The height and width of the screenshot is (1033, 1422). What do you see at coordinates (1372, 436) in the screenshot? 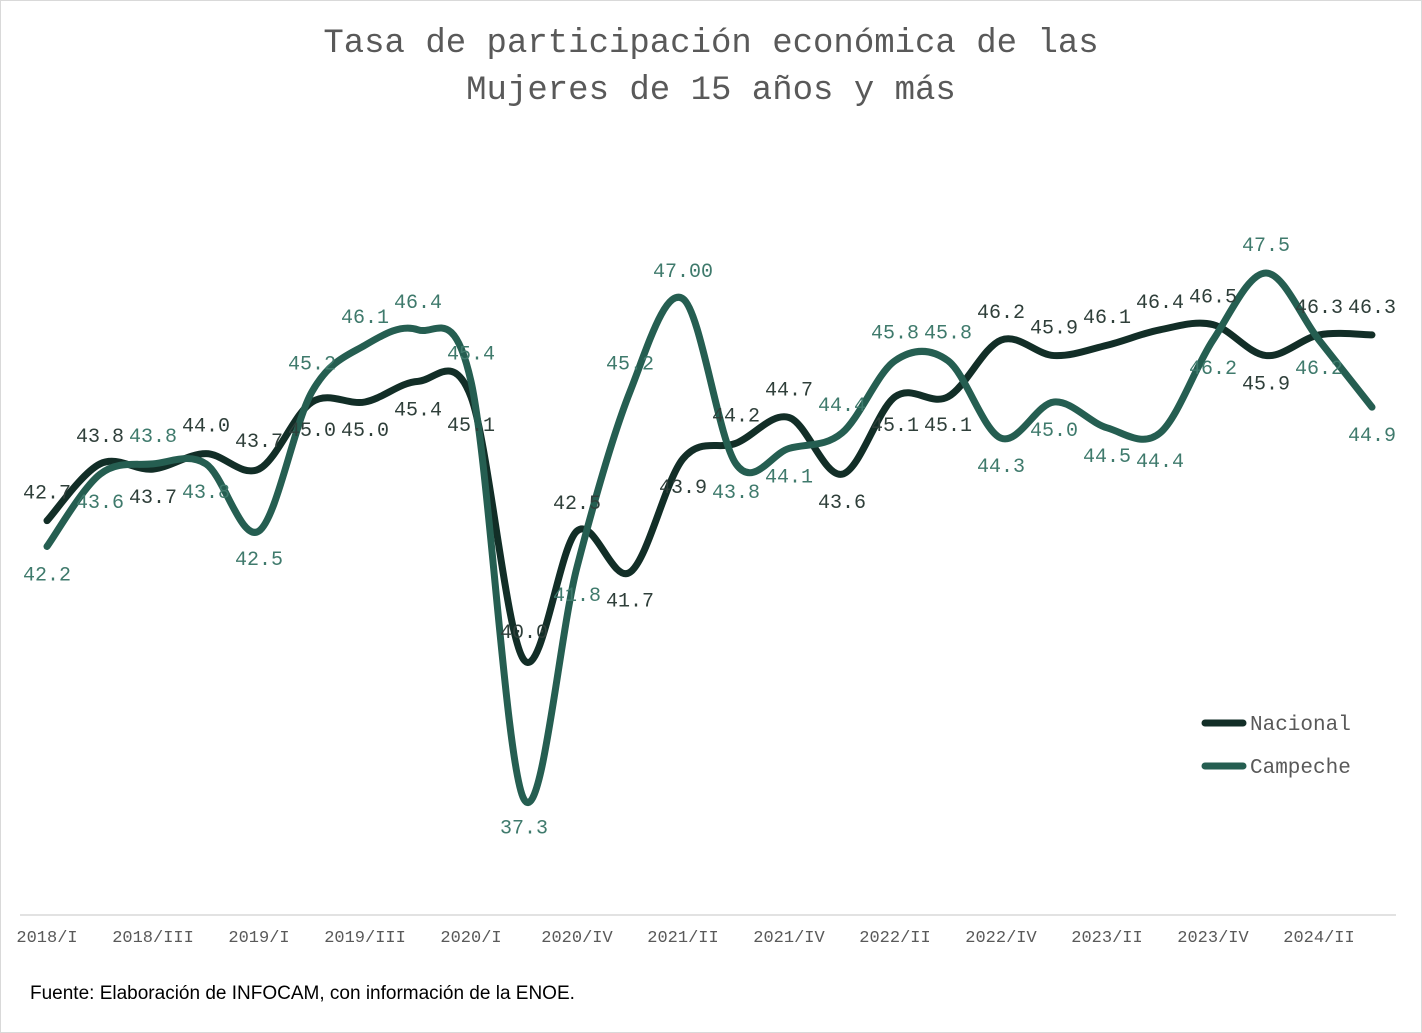
I see `data-label: 44.9` at bounding box center [1372, 436].